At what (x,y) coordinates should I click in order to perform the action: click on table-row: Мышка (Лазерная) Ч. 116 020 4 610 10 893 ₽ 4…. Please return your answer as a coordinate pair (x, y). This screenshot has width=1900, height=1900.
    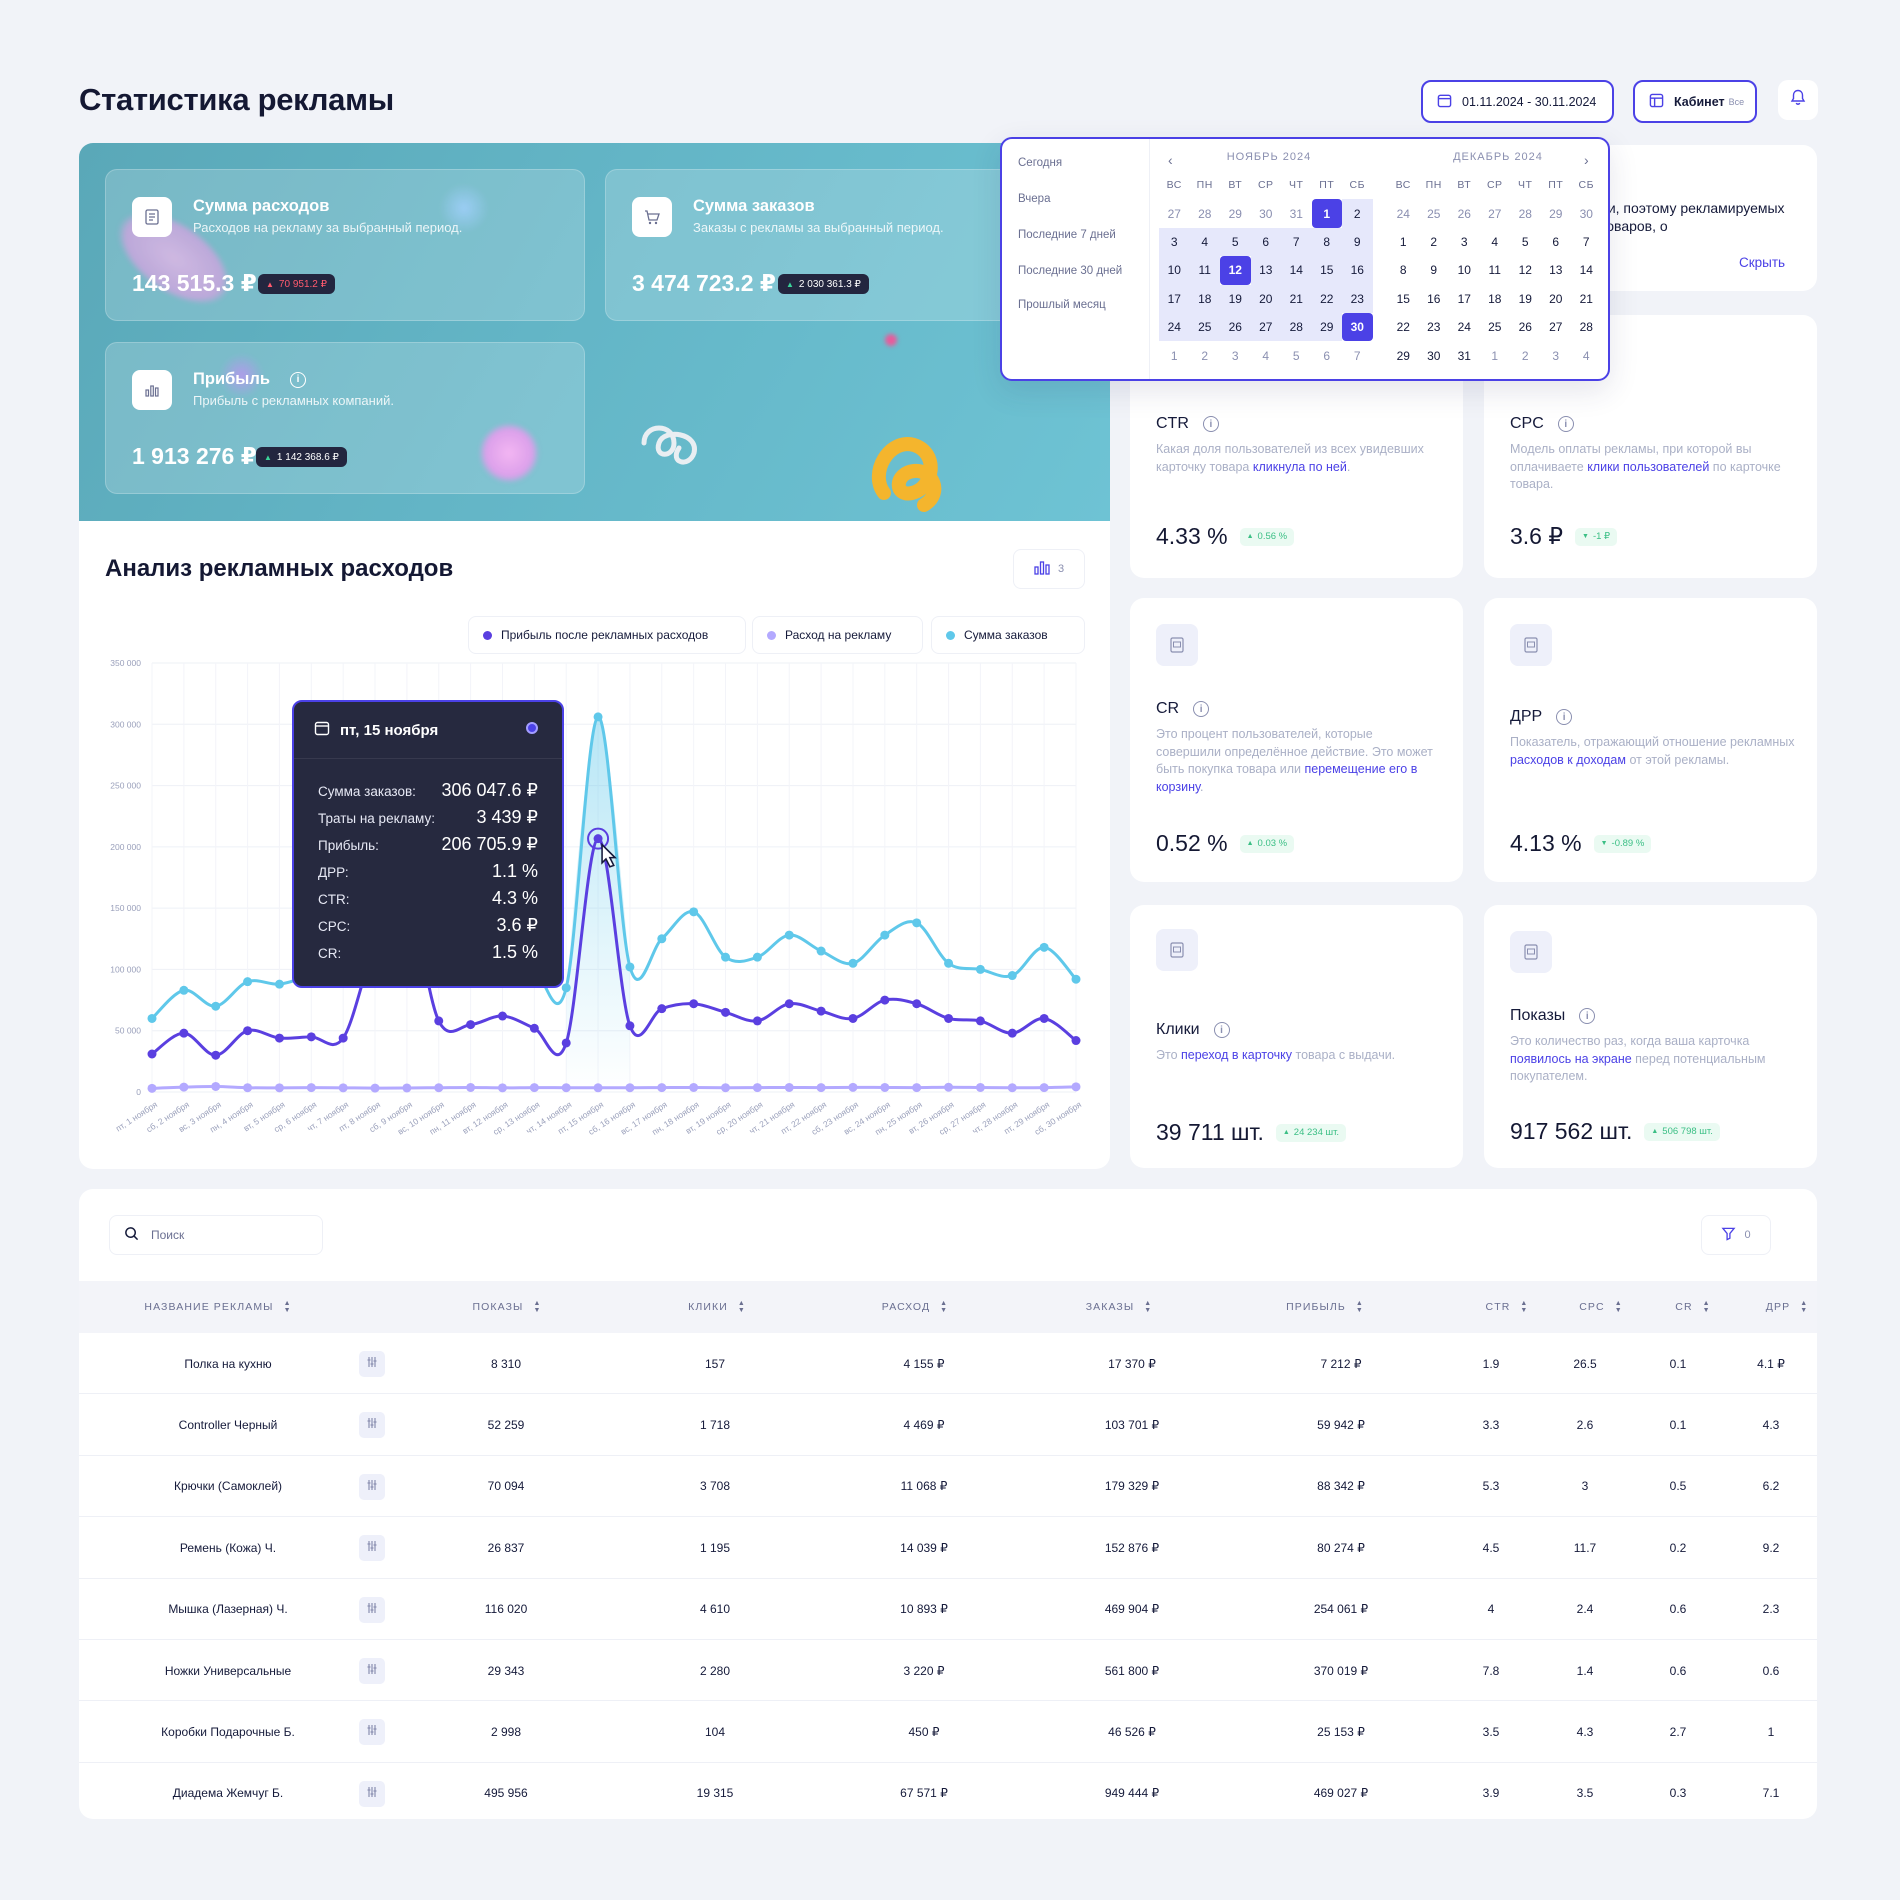
    Looking at the image, I should click on (948, 1609).